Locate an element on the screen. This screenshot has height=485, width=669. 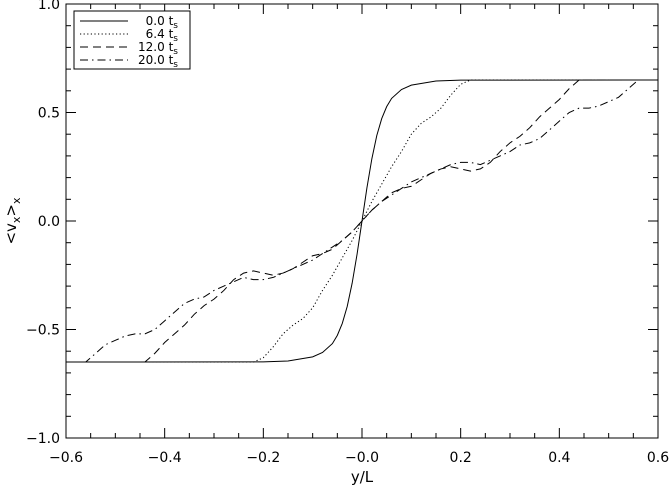
legend-entry-0: 0.0 ts is located at coordinates (162, 22).